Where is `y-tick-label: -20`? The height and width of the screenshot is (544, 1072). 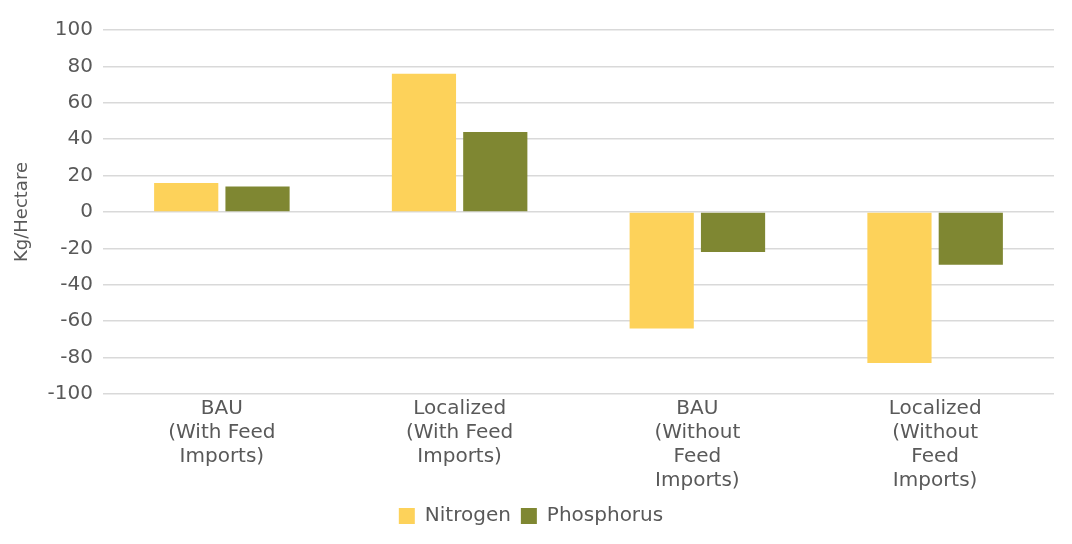 y-tick-label: -20 is located at coordinates (76, 246).